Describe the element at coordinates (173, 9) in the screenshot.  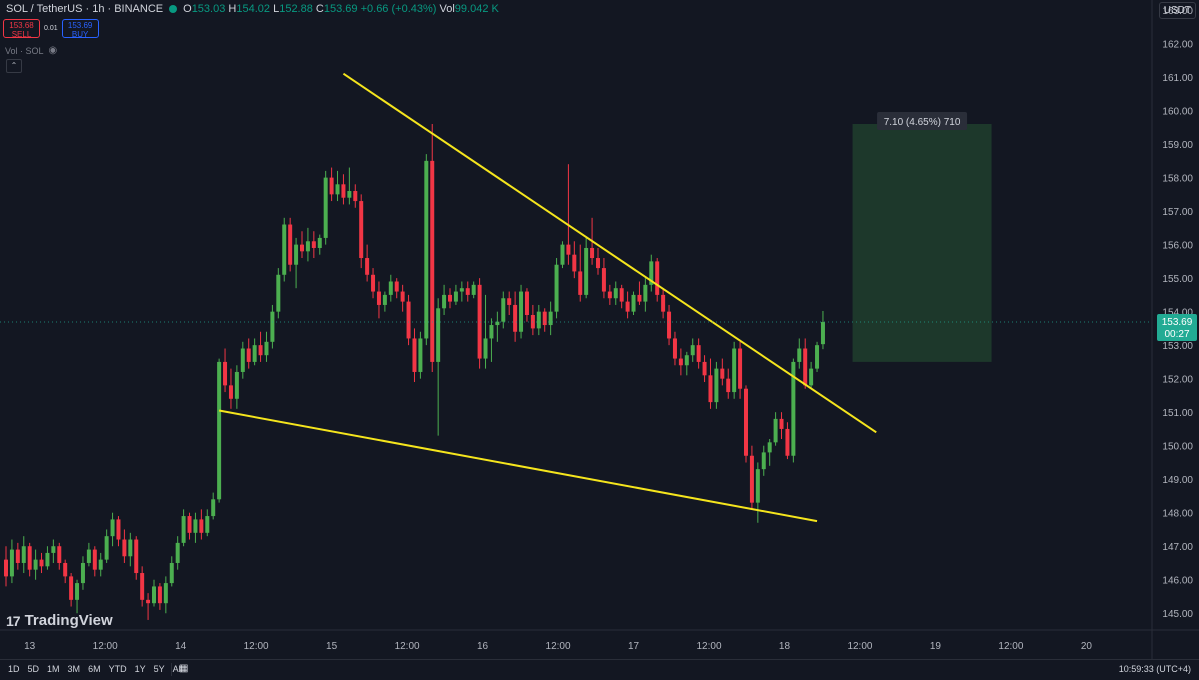
I see `market-status-icon` at that location.